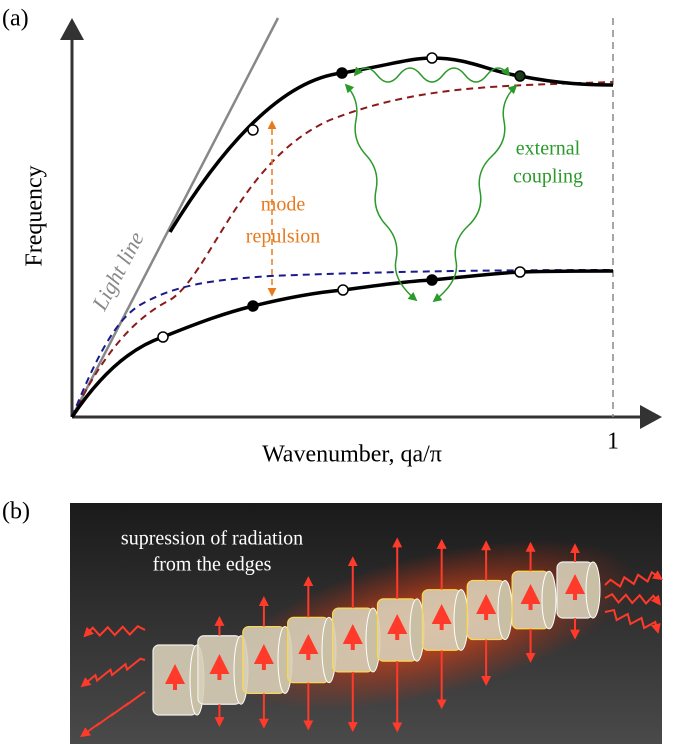 The height and width of the screenshot is (744, 677). Describe the element at coordinates (15, 19) in the screenshot. I see `panel-label: (a)` at that location.